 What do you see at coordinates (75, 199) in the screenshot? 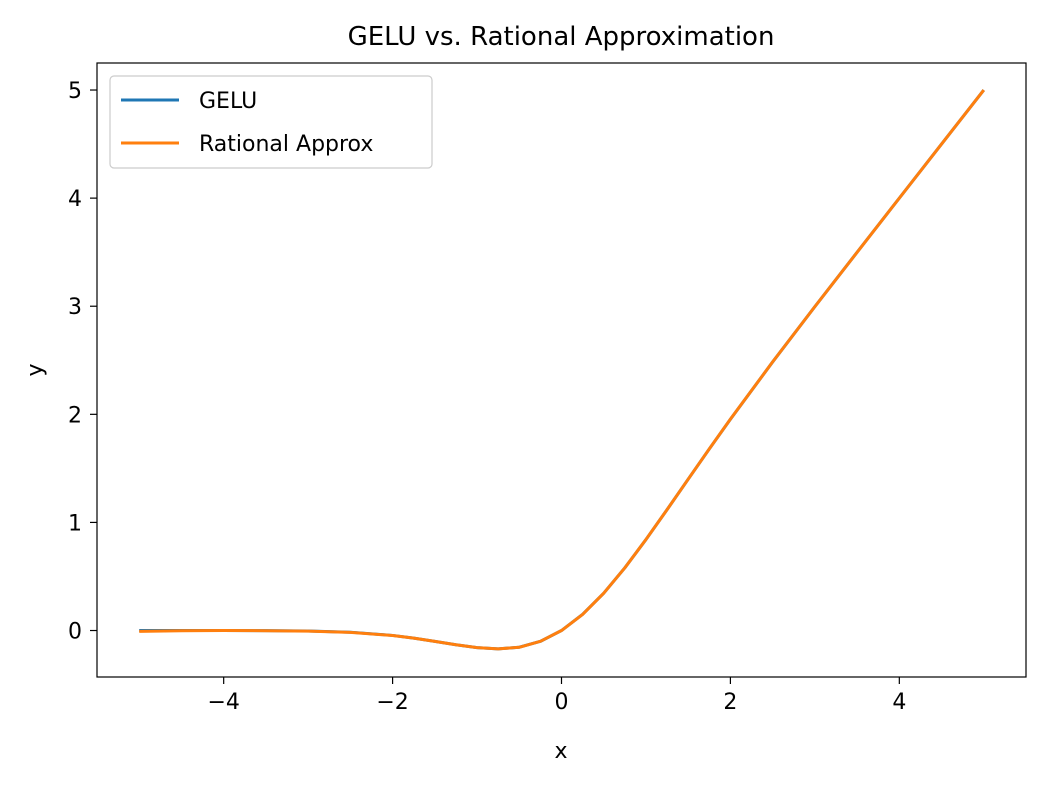
I see `y-tick-label: 4` at bounding box center [75, 199].